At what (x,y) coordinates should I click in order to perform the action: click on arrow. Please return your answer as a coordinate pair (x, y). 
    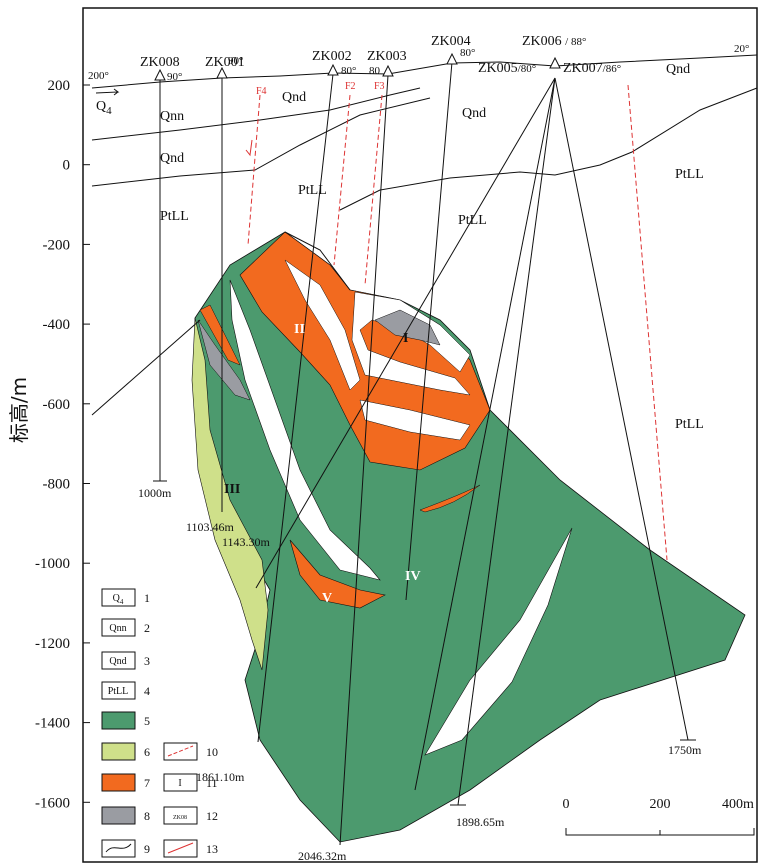
    Looking at the image, I should click on (107, 92).